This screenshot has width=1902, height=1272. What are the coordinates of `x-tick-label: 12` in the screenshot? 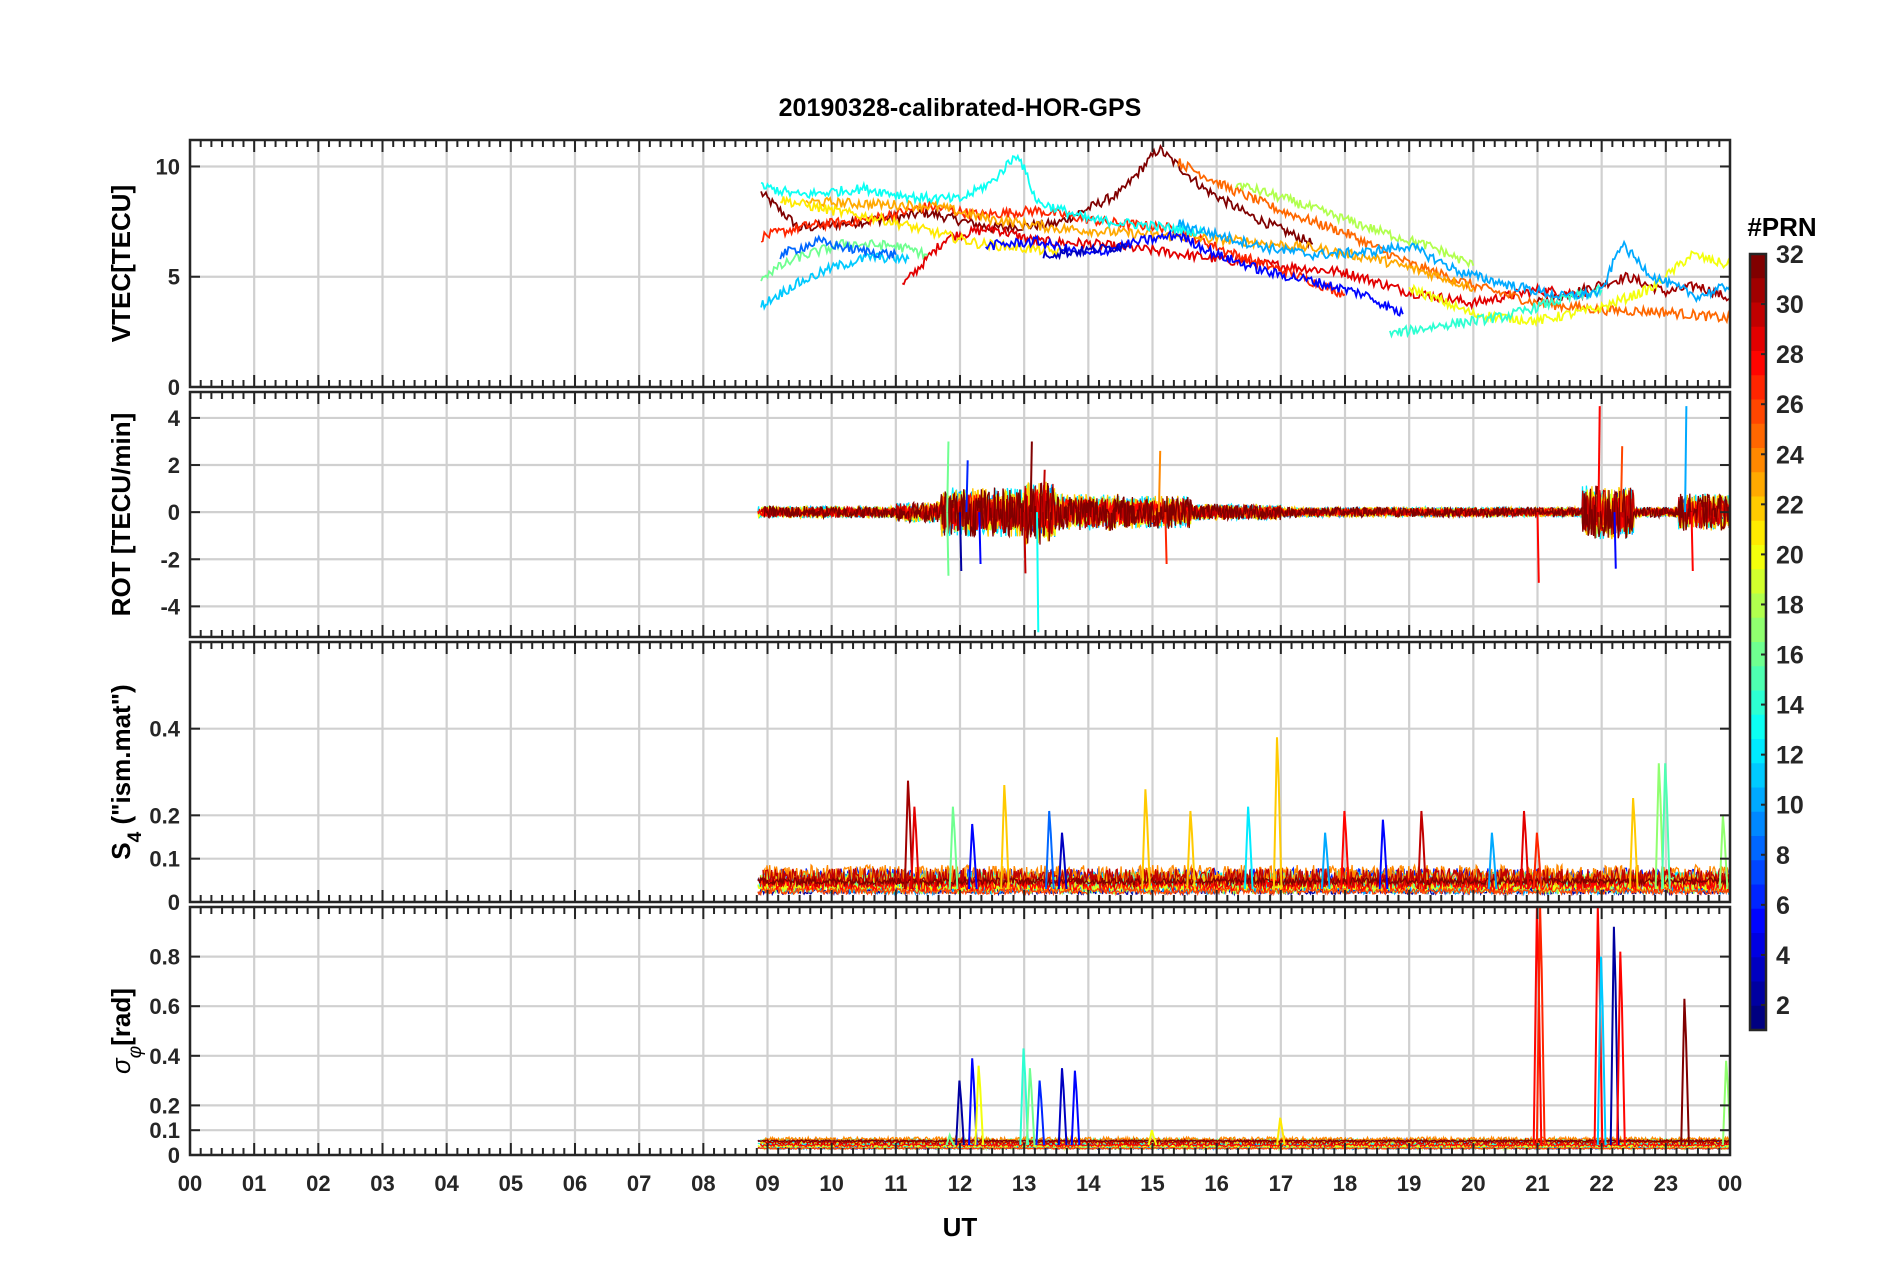 It's located at (960, 1183).